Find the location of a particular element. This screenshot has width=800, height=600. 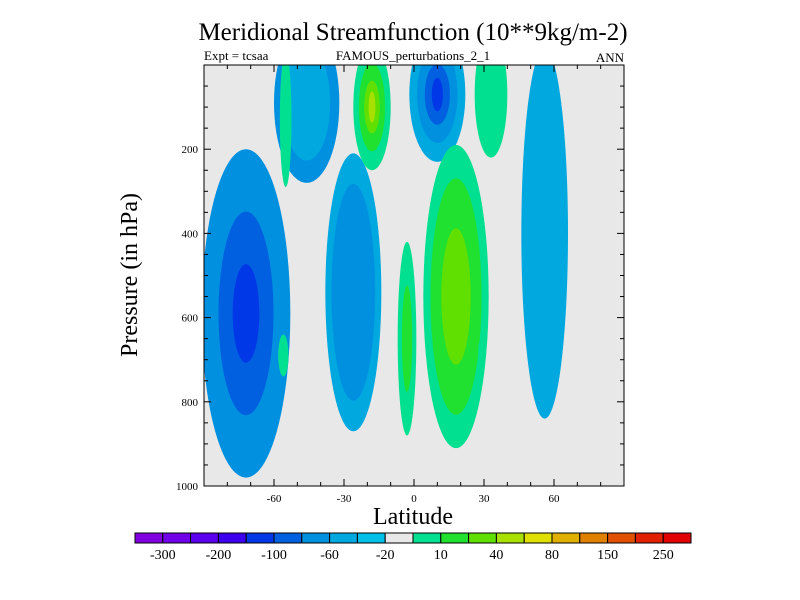

x-tick-label: -30 is located at coordinates (344, 499).